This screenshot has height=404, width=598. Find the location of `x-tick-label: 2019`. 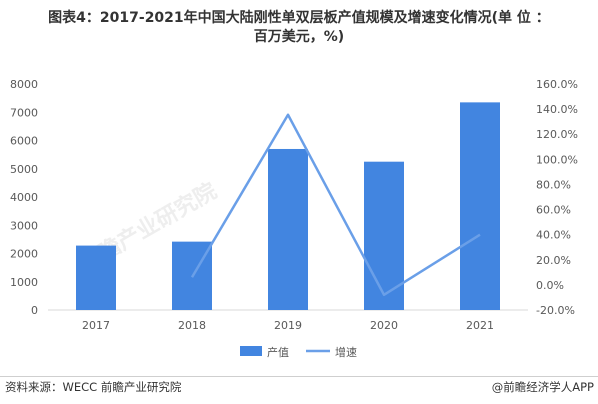

x-tick-label: 2019 is located at coordinates (288, 325).